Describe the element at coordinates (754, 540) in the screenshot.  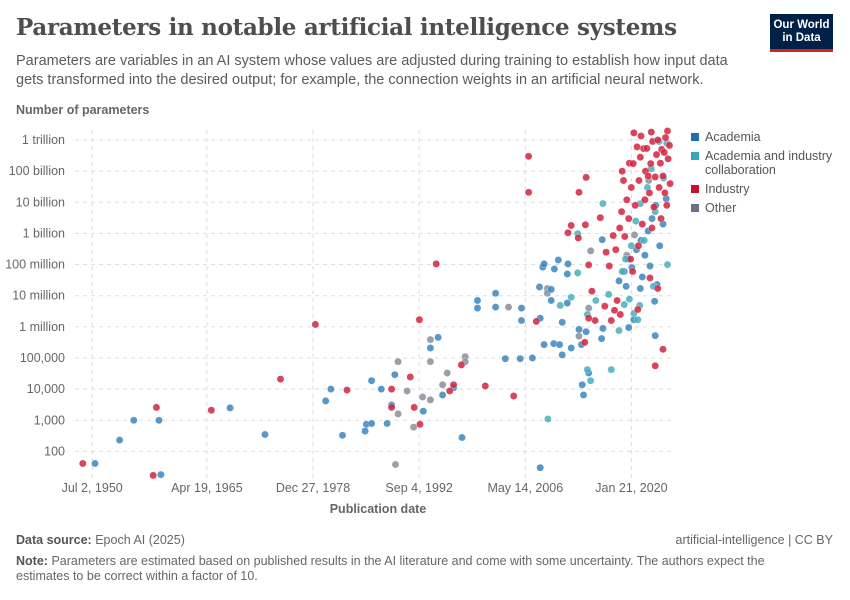
I see `license: artificial-intelligence | CC BY` at that location.